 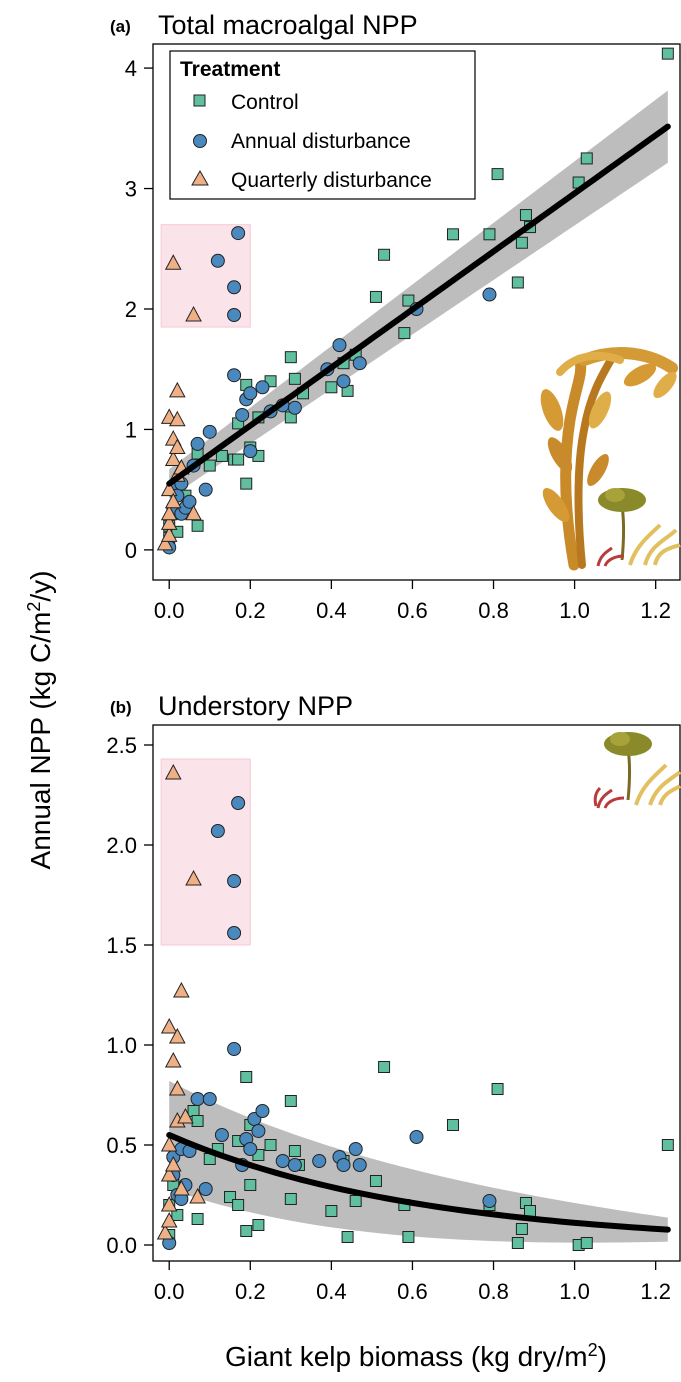 I want to click on panel-b-title: Understory NPP, so click(x=255, y=706).